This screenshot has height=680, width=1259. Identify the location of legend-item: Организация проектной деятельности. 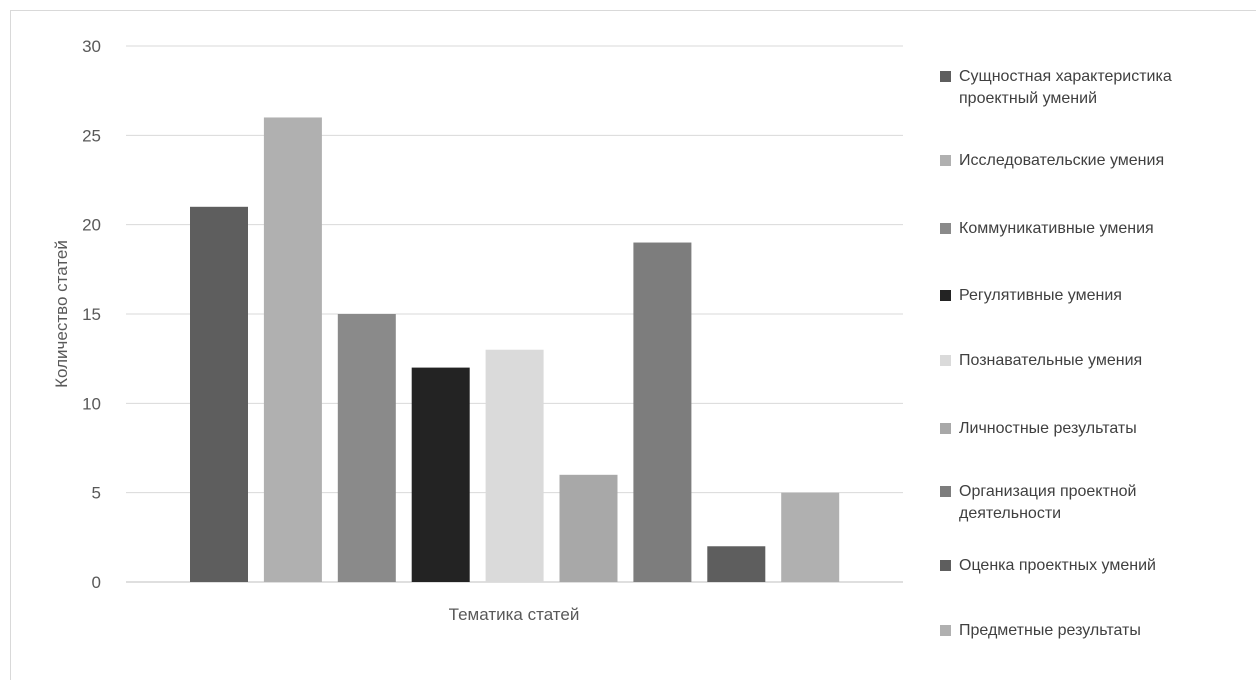
(1090, 503).